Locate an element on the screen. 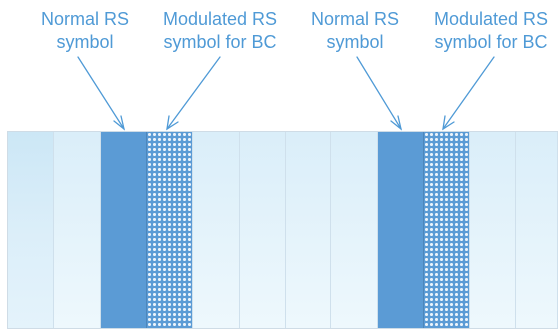  label-modulated-rs-symbol-1: Modulated RS symbol for BC is located at coordinates (220, 31).